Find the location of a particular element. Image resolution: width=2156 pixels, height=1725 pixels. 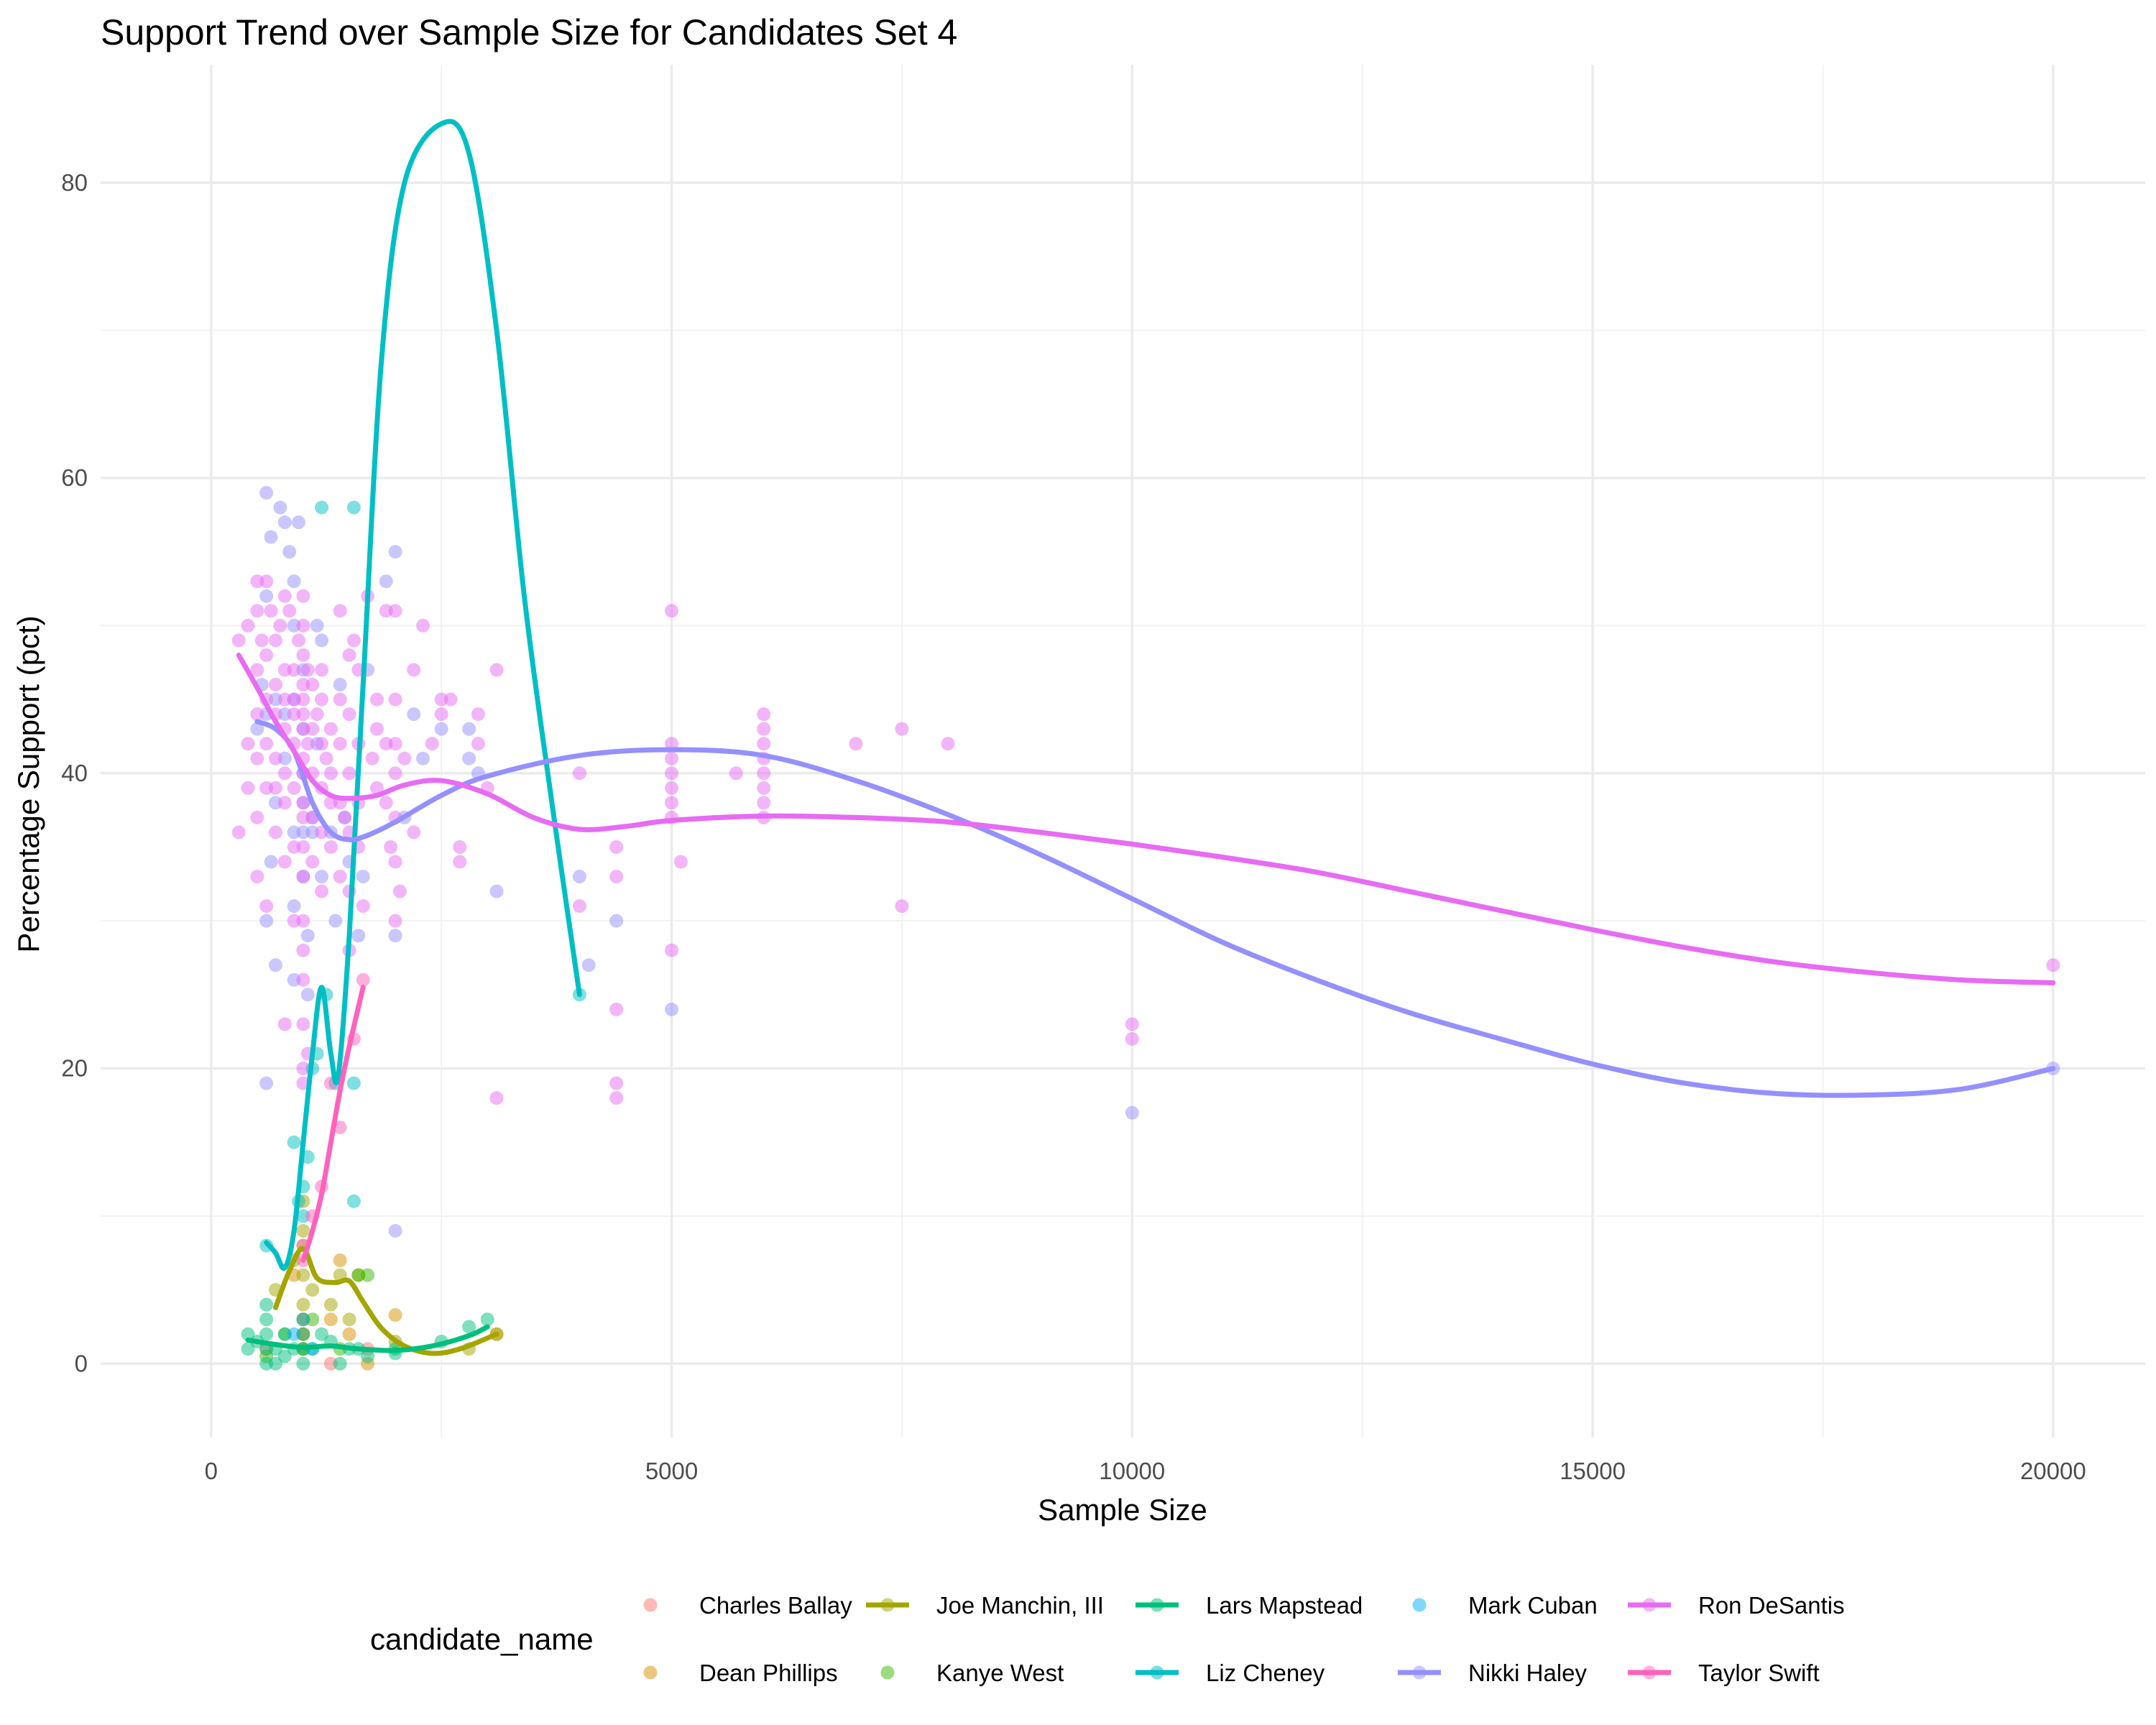

legend-item-lars-mapstead: Lars Mapstead is located at coordinates (1249, 1605).